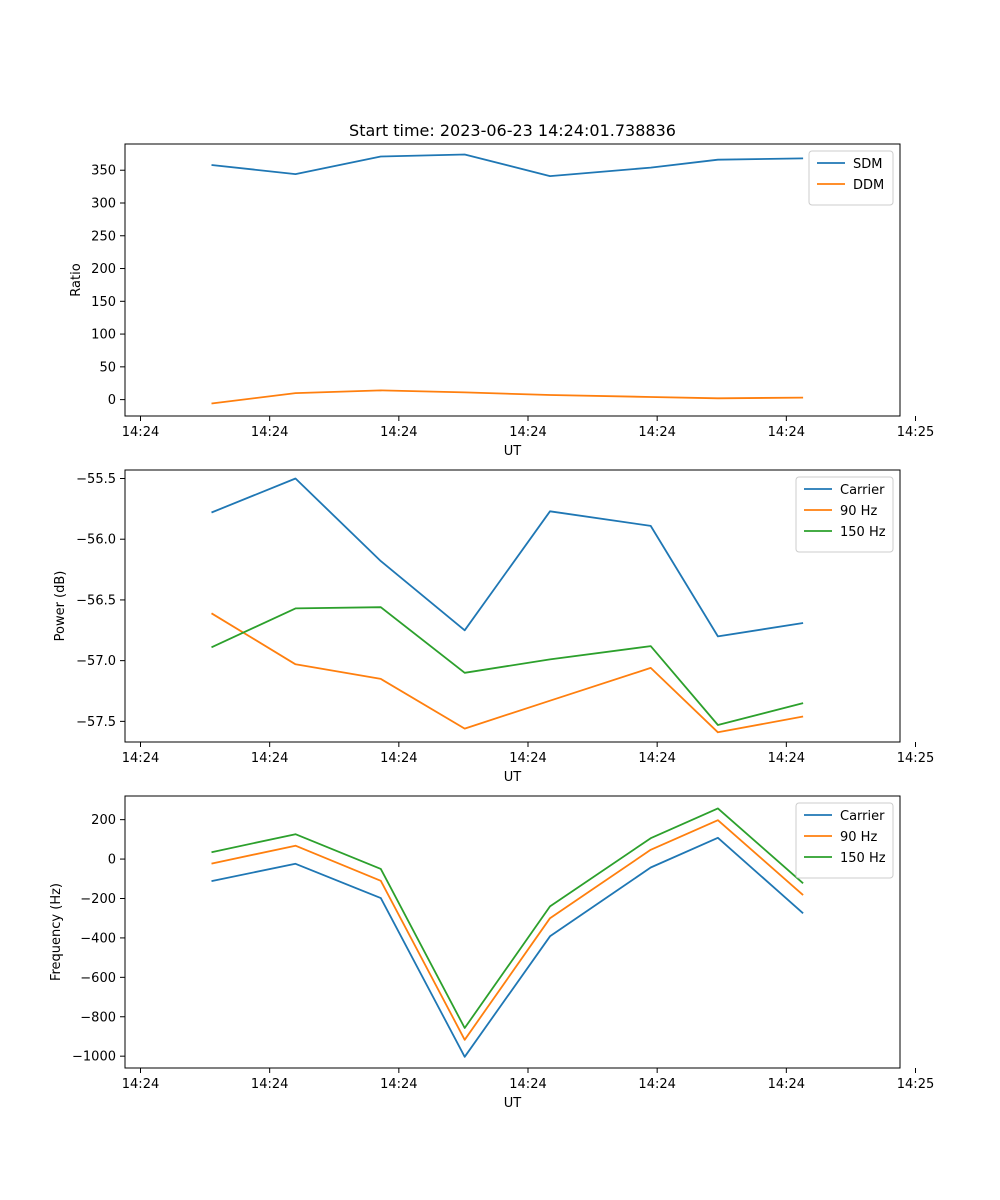 Image resolution: width=1000 pixels, height=1200 pixels. Describe the element at coordinates (56, 932) in the screenshot. I see `y-axis-label: Frequency (Hz)` at that location.